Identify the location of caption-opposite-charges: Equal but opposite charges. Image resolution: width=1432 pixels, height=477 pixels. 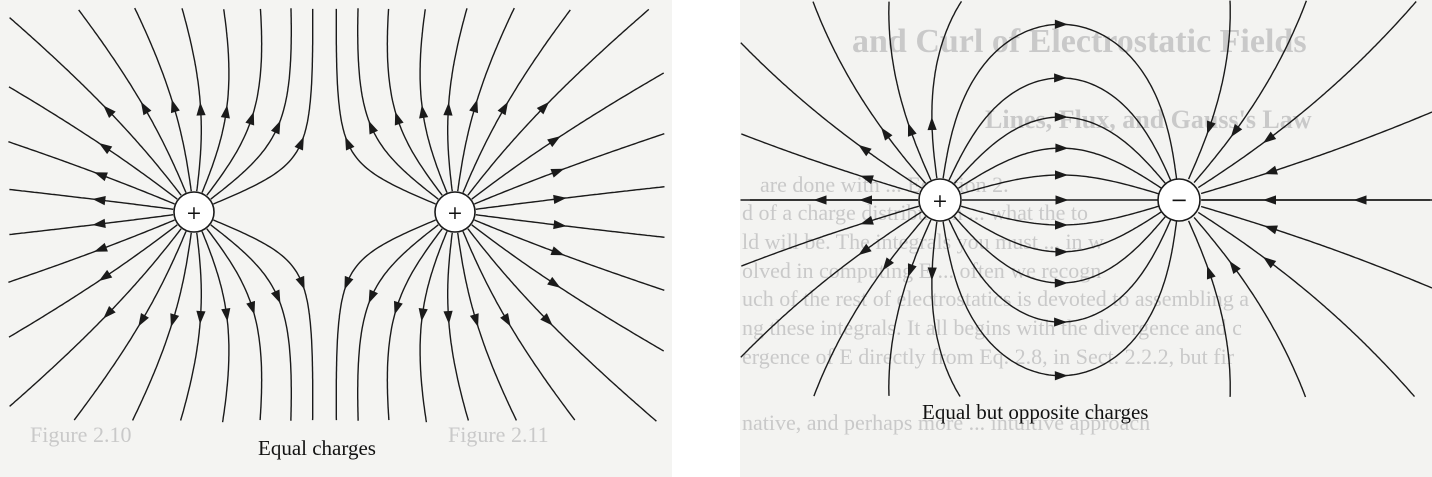
(1035, 412).